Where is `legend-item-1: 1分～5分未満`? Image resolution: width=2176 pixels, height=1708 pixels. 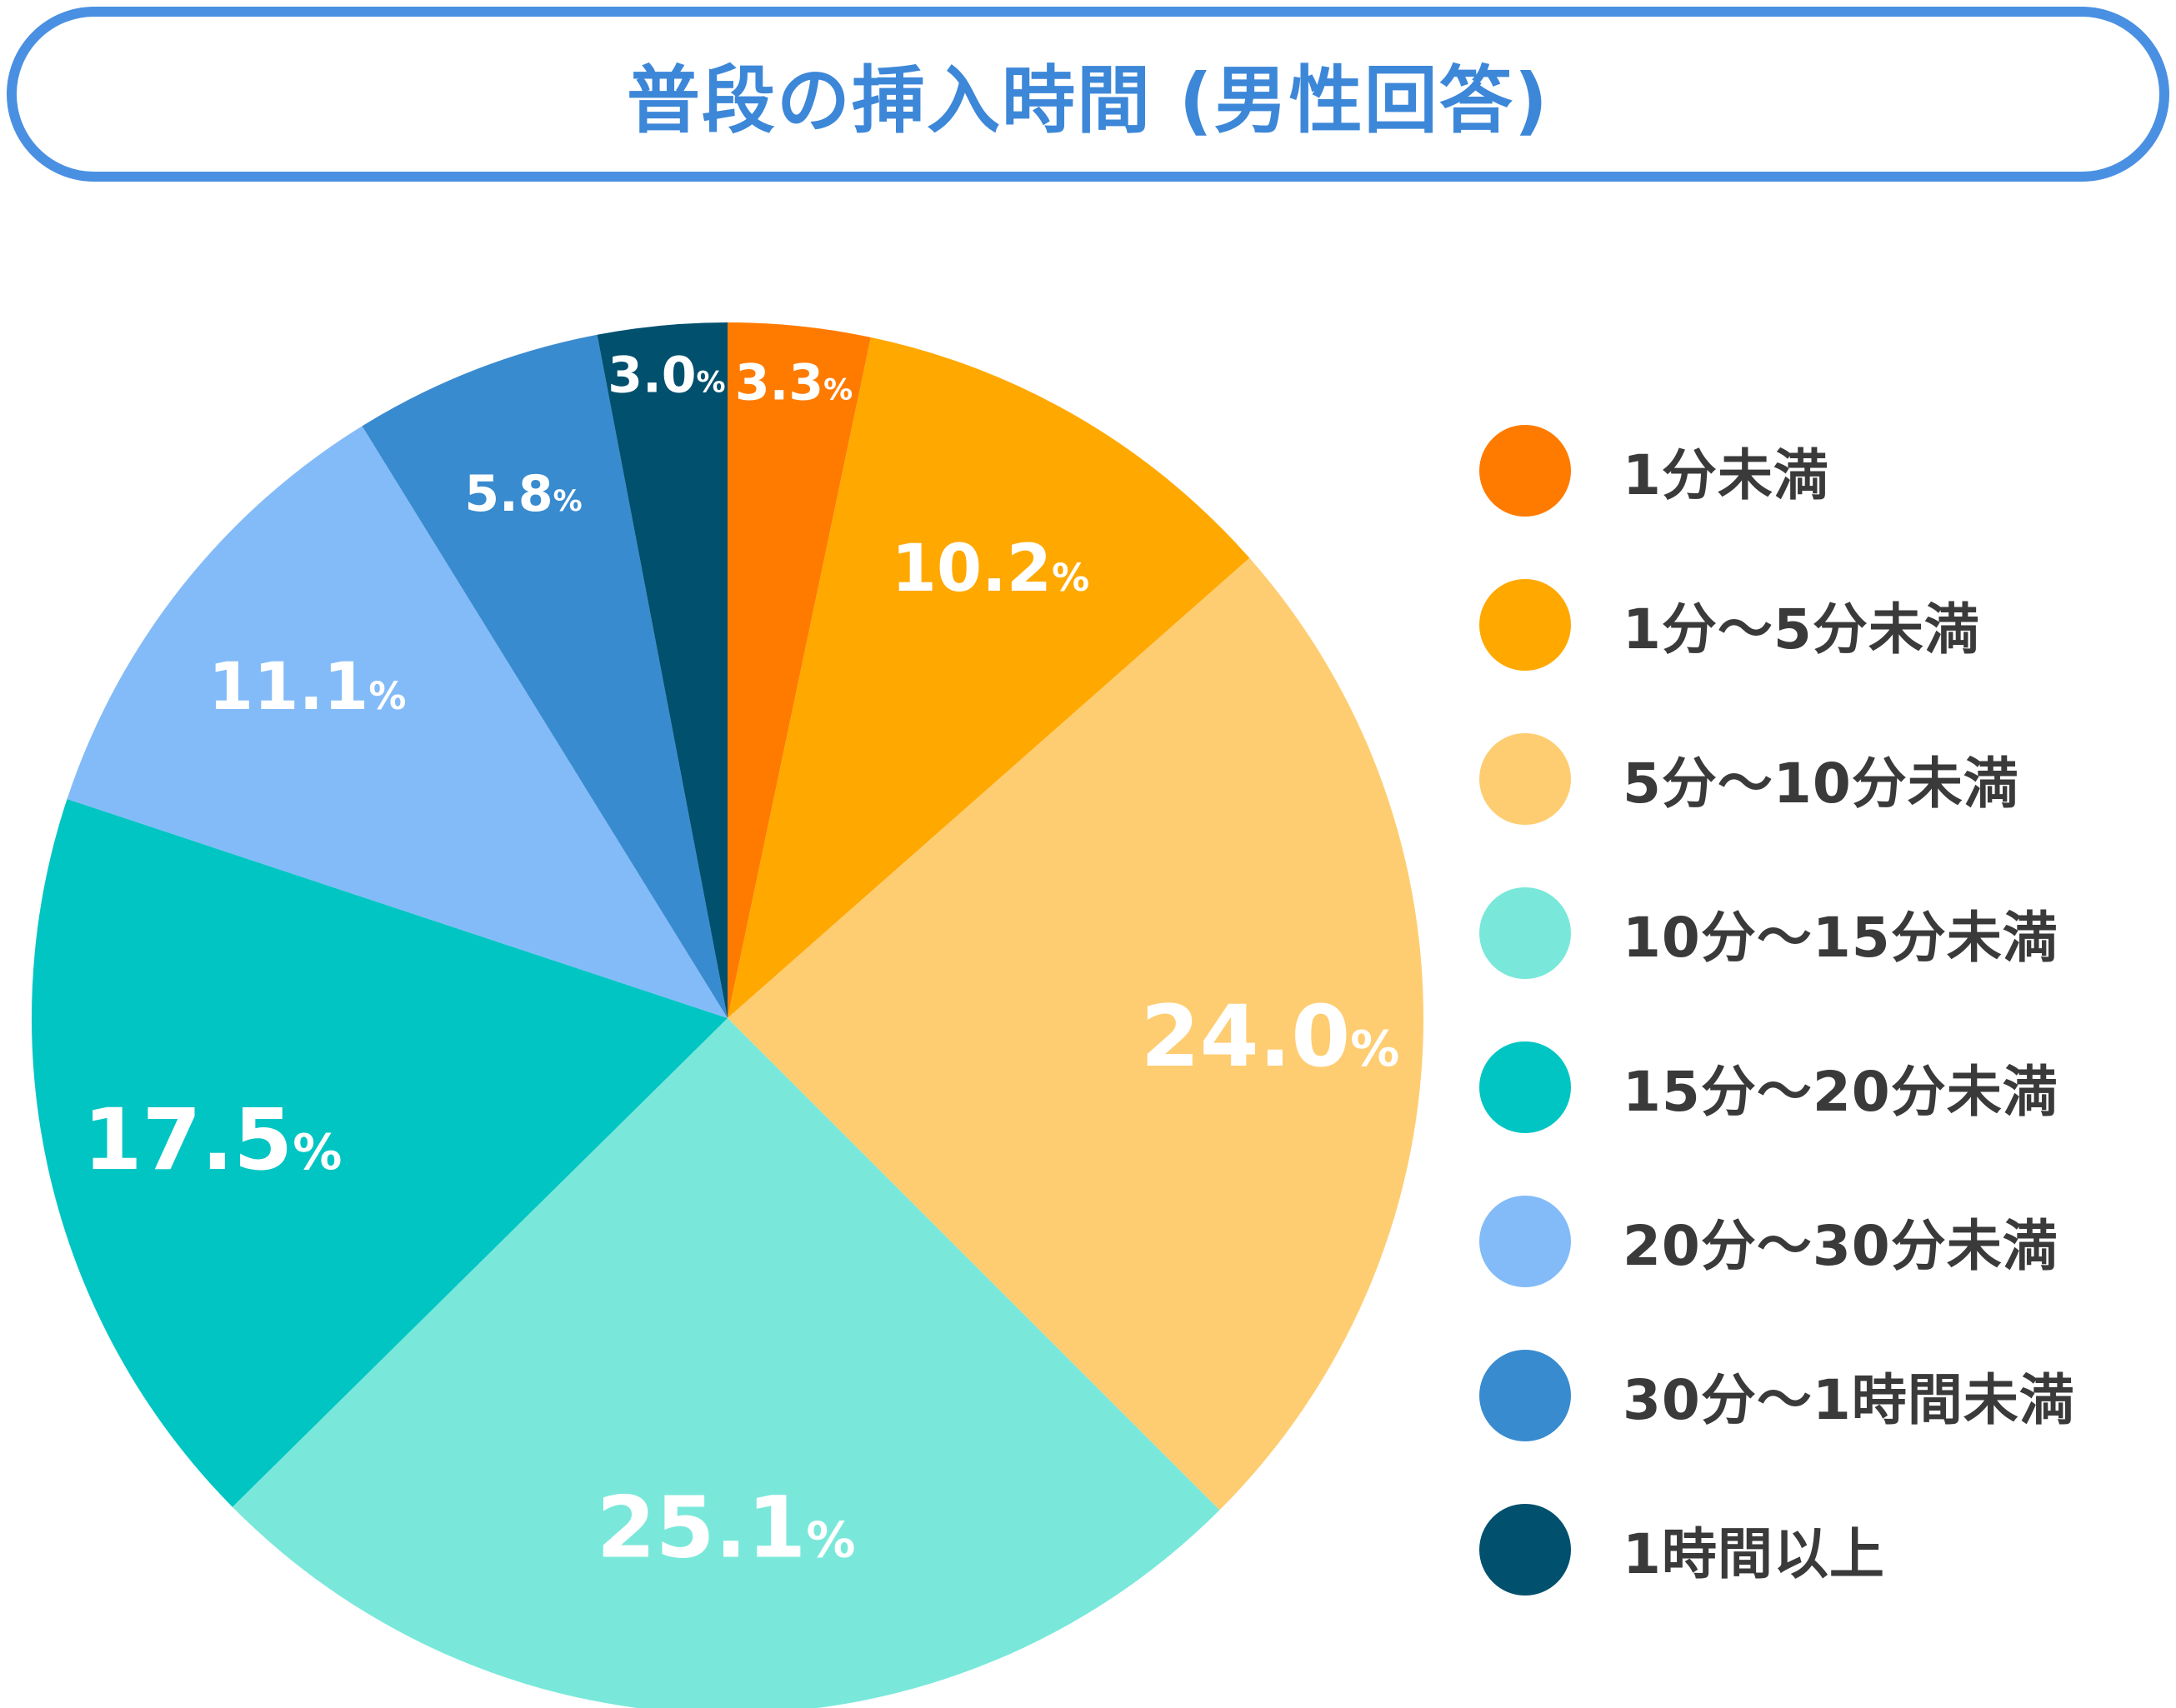
legend-item-1: 1分～5分未満 is located at coordinates (1730, 625).